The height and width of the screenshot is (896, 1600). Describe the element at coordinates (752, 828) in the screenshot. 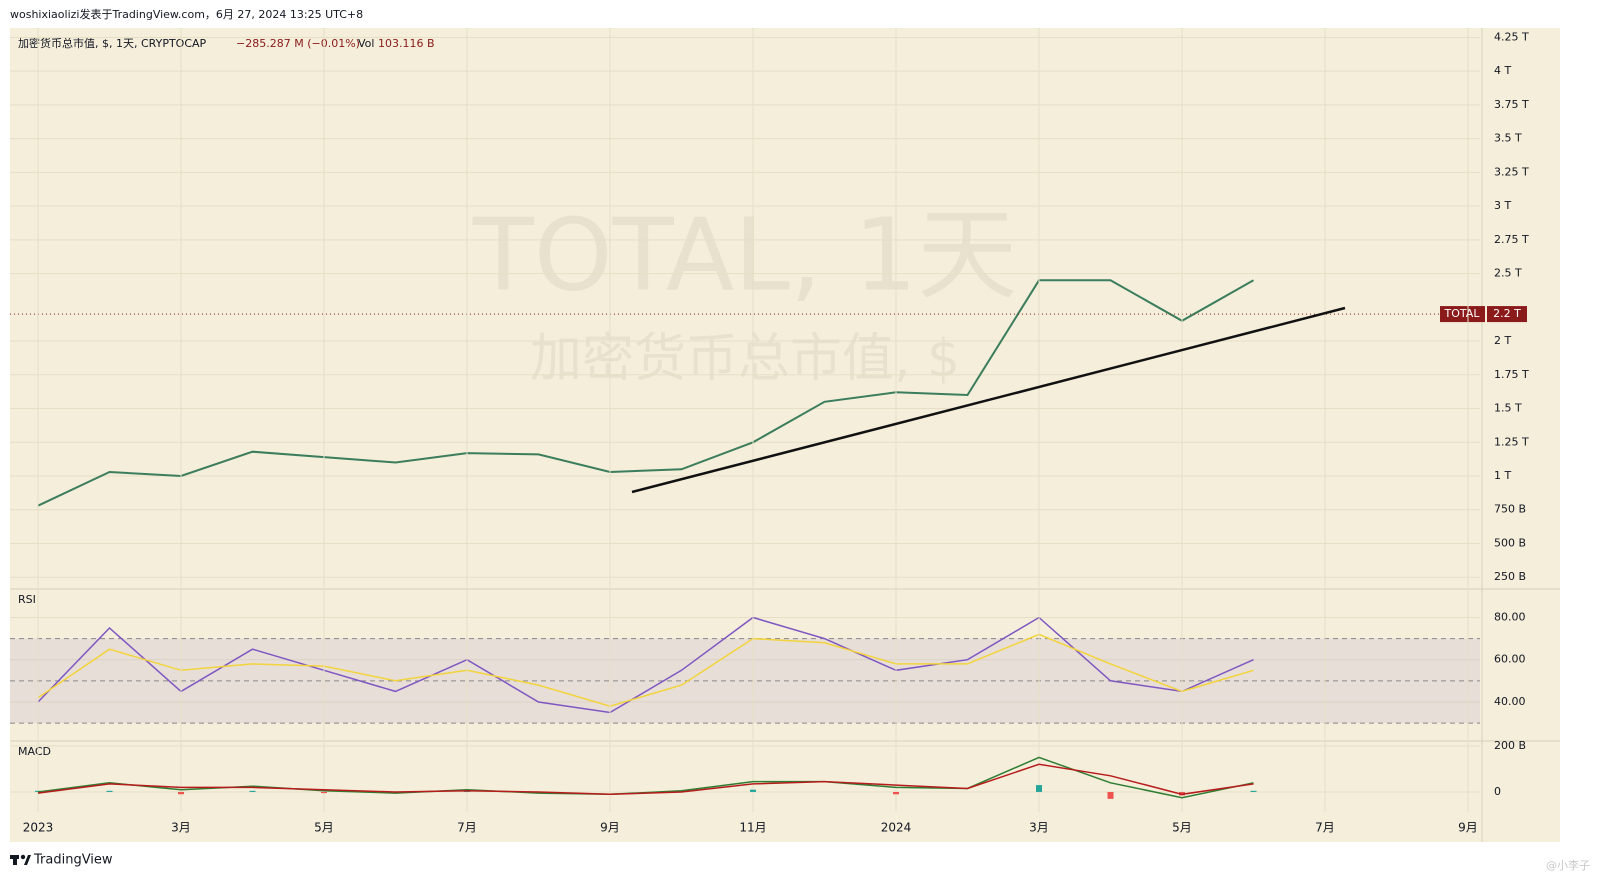

I see `x-tick-label: 11月` at that location.